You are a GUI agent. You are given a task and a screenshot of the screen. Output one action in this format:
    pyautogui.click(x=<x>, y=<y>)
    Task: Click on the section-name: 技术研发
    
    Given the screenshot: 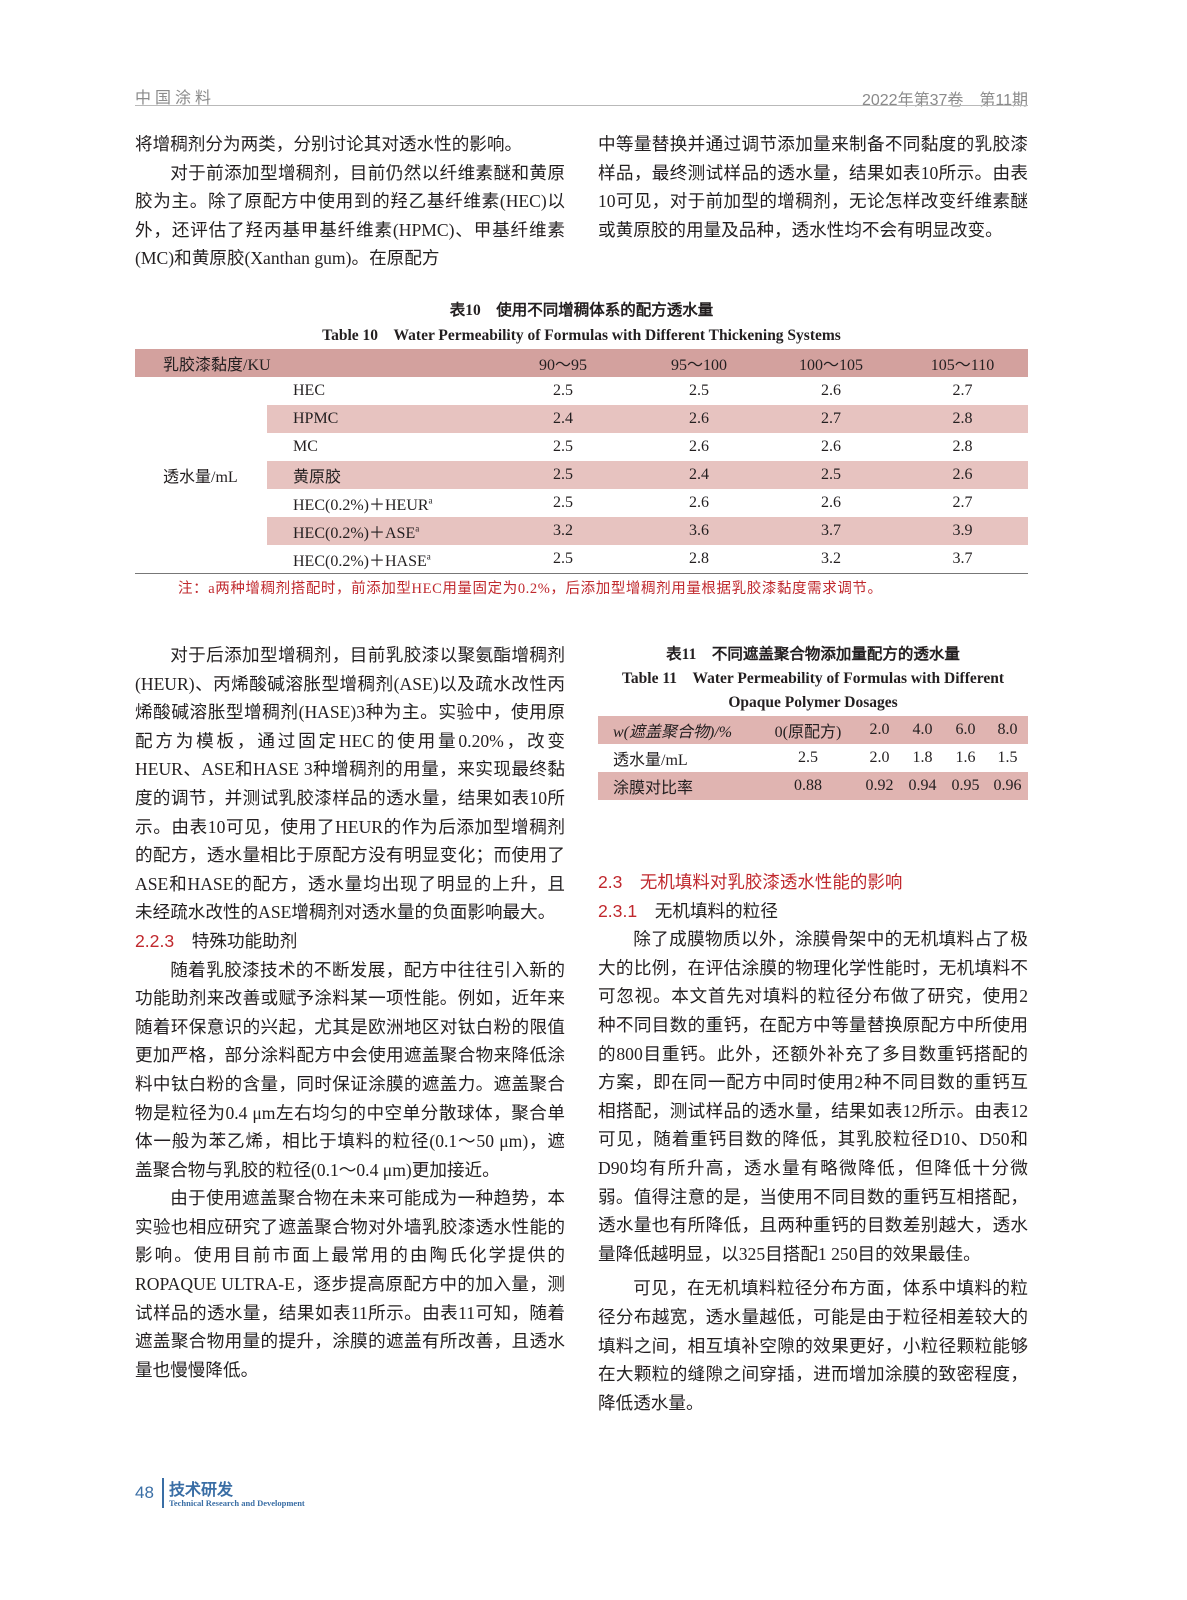 What is the action you would take?
    pyautogui.click(x=201, y=1490)
    